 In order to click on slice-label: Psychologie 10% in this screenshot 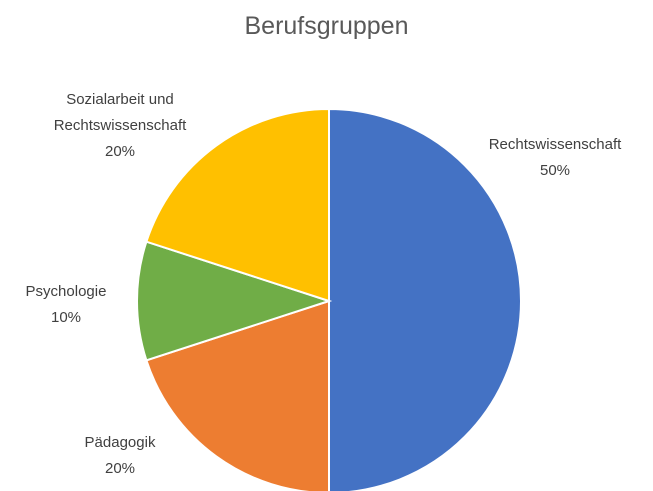, I will do `click(75, 305)`.